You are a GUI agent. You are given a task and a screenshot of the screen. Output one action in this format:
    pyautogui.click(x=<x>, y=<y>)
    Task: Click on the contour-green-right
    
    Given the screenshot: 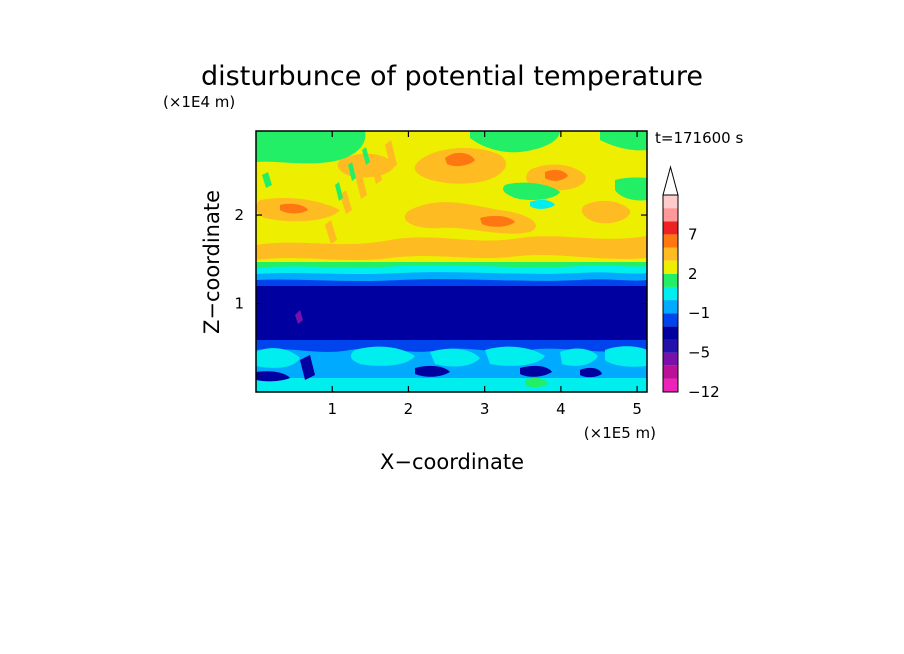 What is the action you would take?
    pyautogui.click(x=631, y=189)
    